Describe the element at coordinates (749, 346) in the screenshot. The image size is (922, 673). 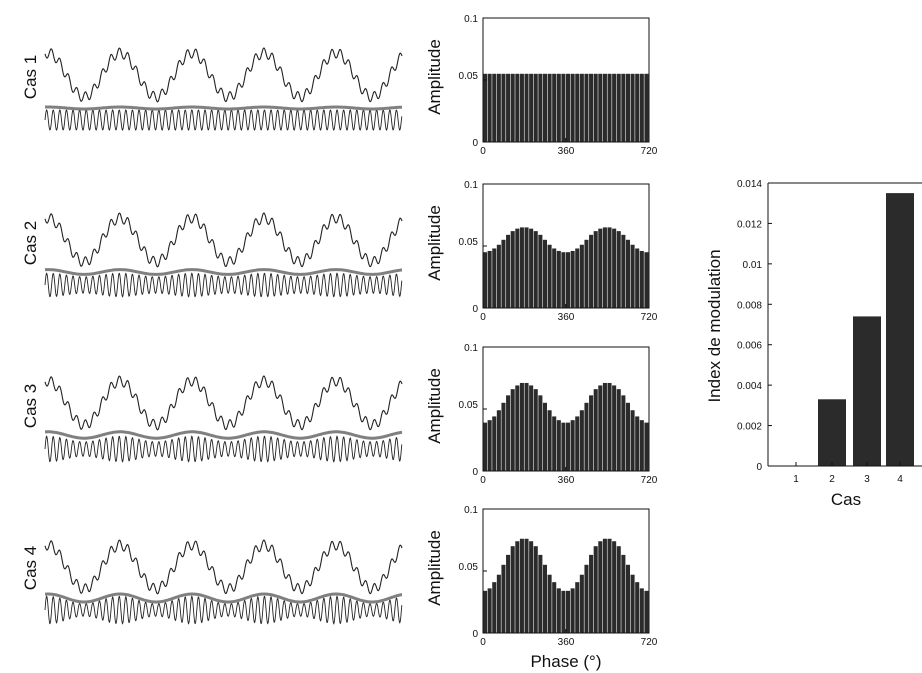
I see `ytick-label: 0.006` at that location.